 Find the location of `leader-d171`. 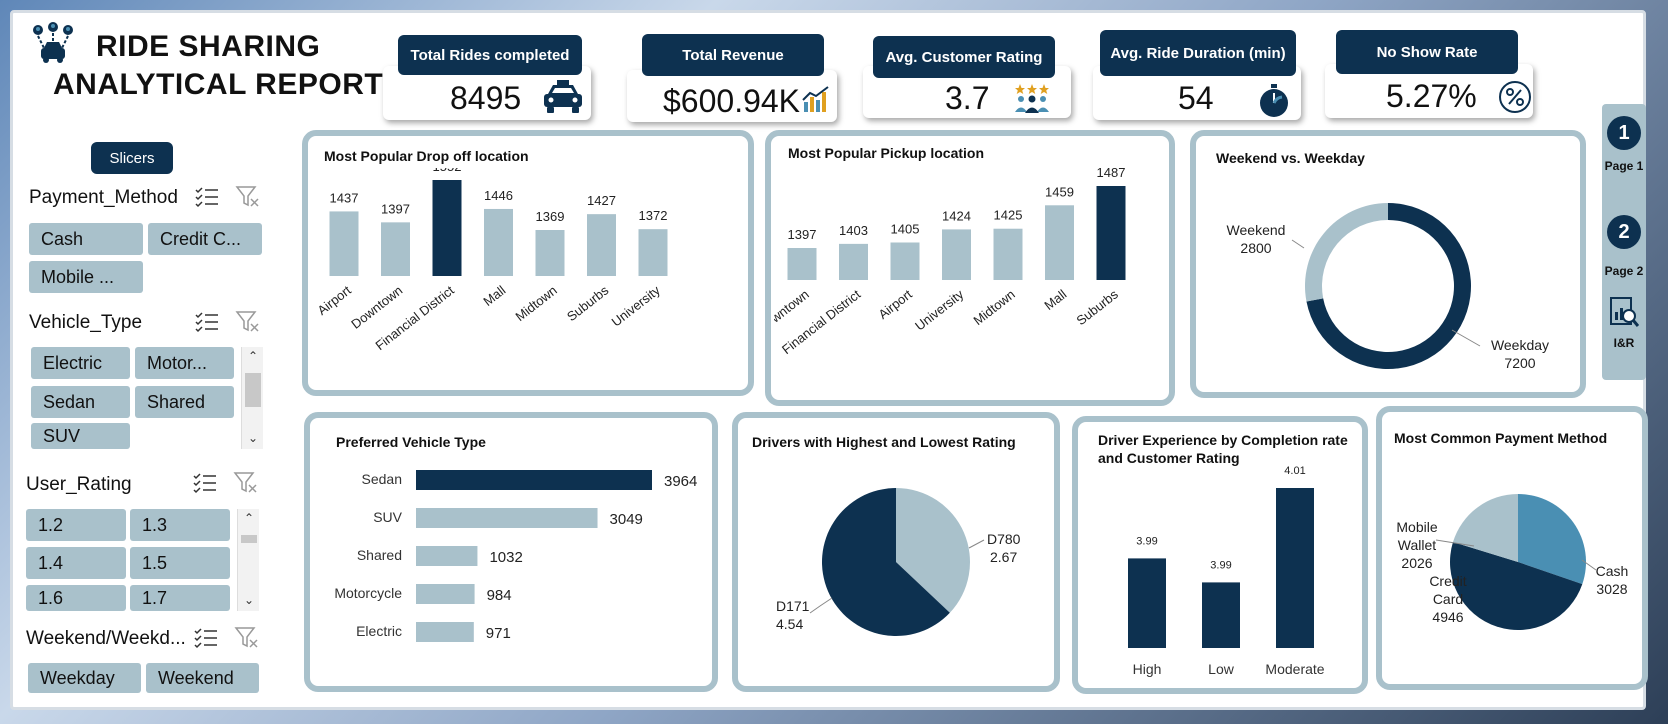

leader-d171 is located at coordinates (821, 605).